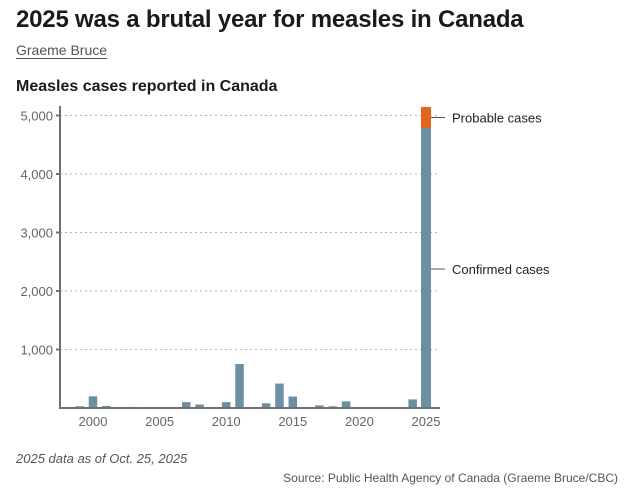  What do you see at coordinates (106, 406) in the screenshot?
I see `bar-confirmed-2001` at bounding box center [106, 406].